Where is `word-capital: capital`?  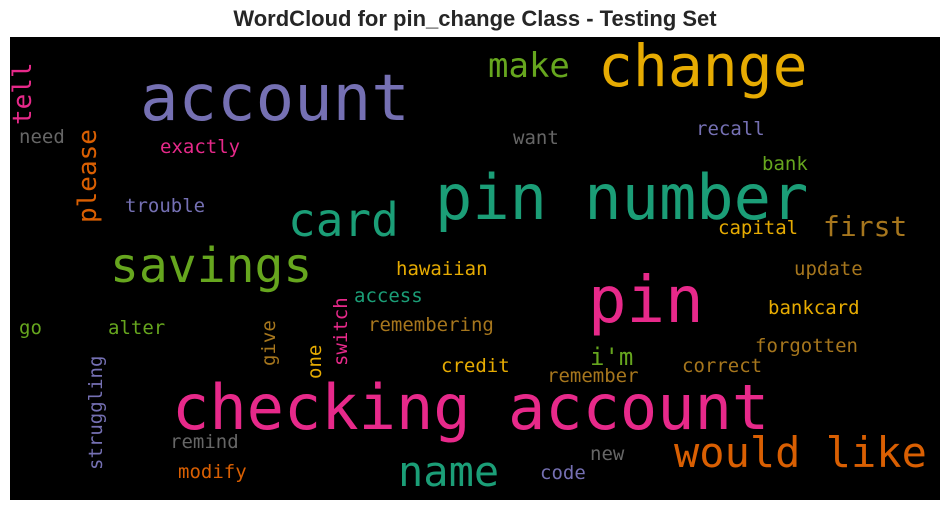 word-capital: capital is located at coordinates (758, 228).